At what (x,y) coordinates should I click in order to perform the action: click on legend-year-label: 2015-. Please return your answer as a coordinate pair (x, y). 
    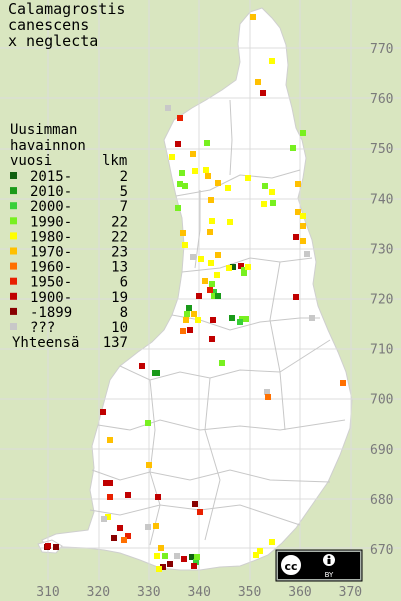
    Looking at the image, I should click on (51, 177).